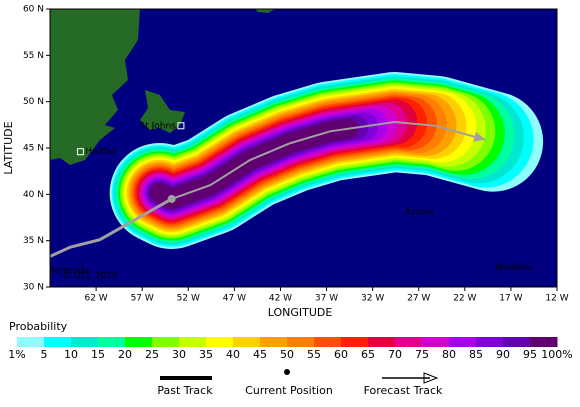 The width and height of the screenshot is (580, 407). Describe the element at coordinates (38, 326) in the screenshot. I see `colorbar-title: Probability` at that location.